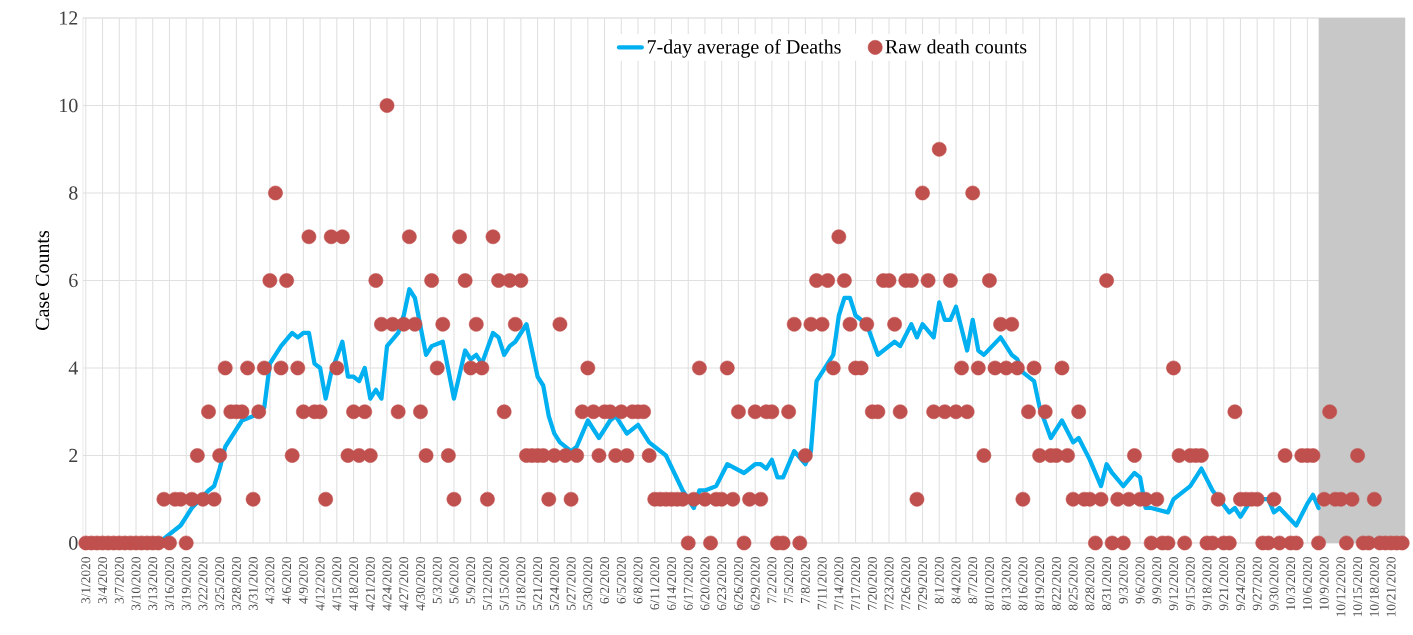 This screenshot has height=635, width=1413. Describe the element at coordinates (153, 584) in the screenshot. I see `x-tick-label: 3/13/2020` at that location.